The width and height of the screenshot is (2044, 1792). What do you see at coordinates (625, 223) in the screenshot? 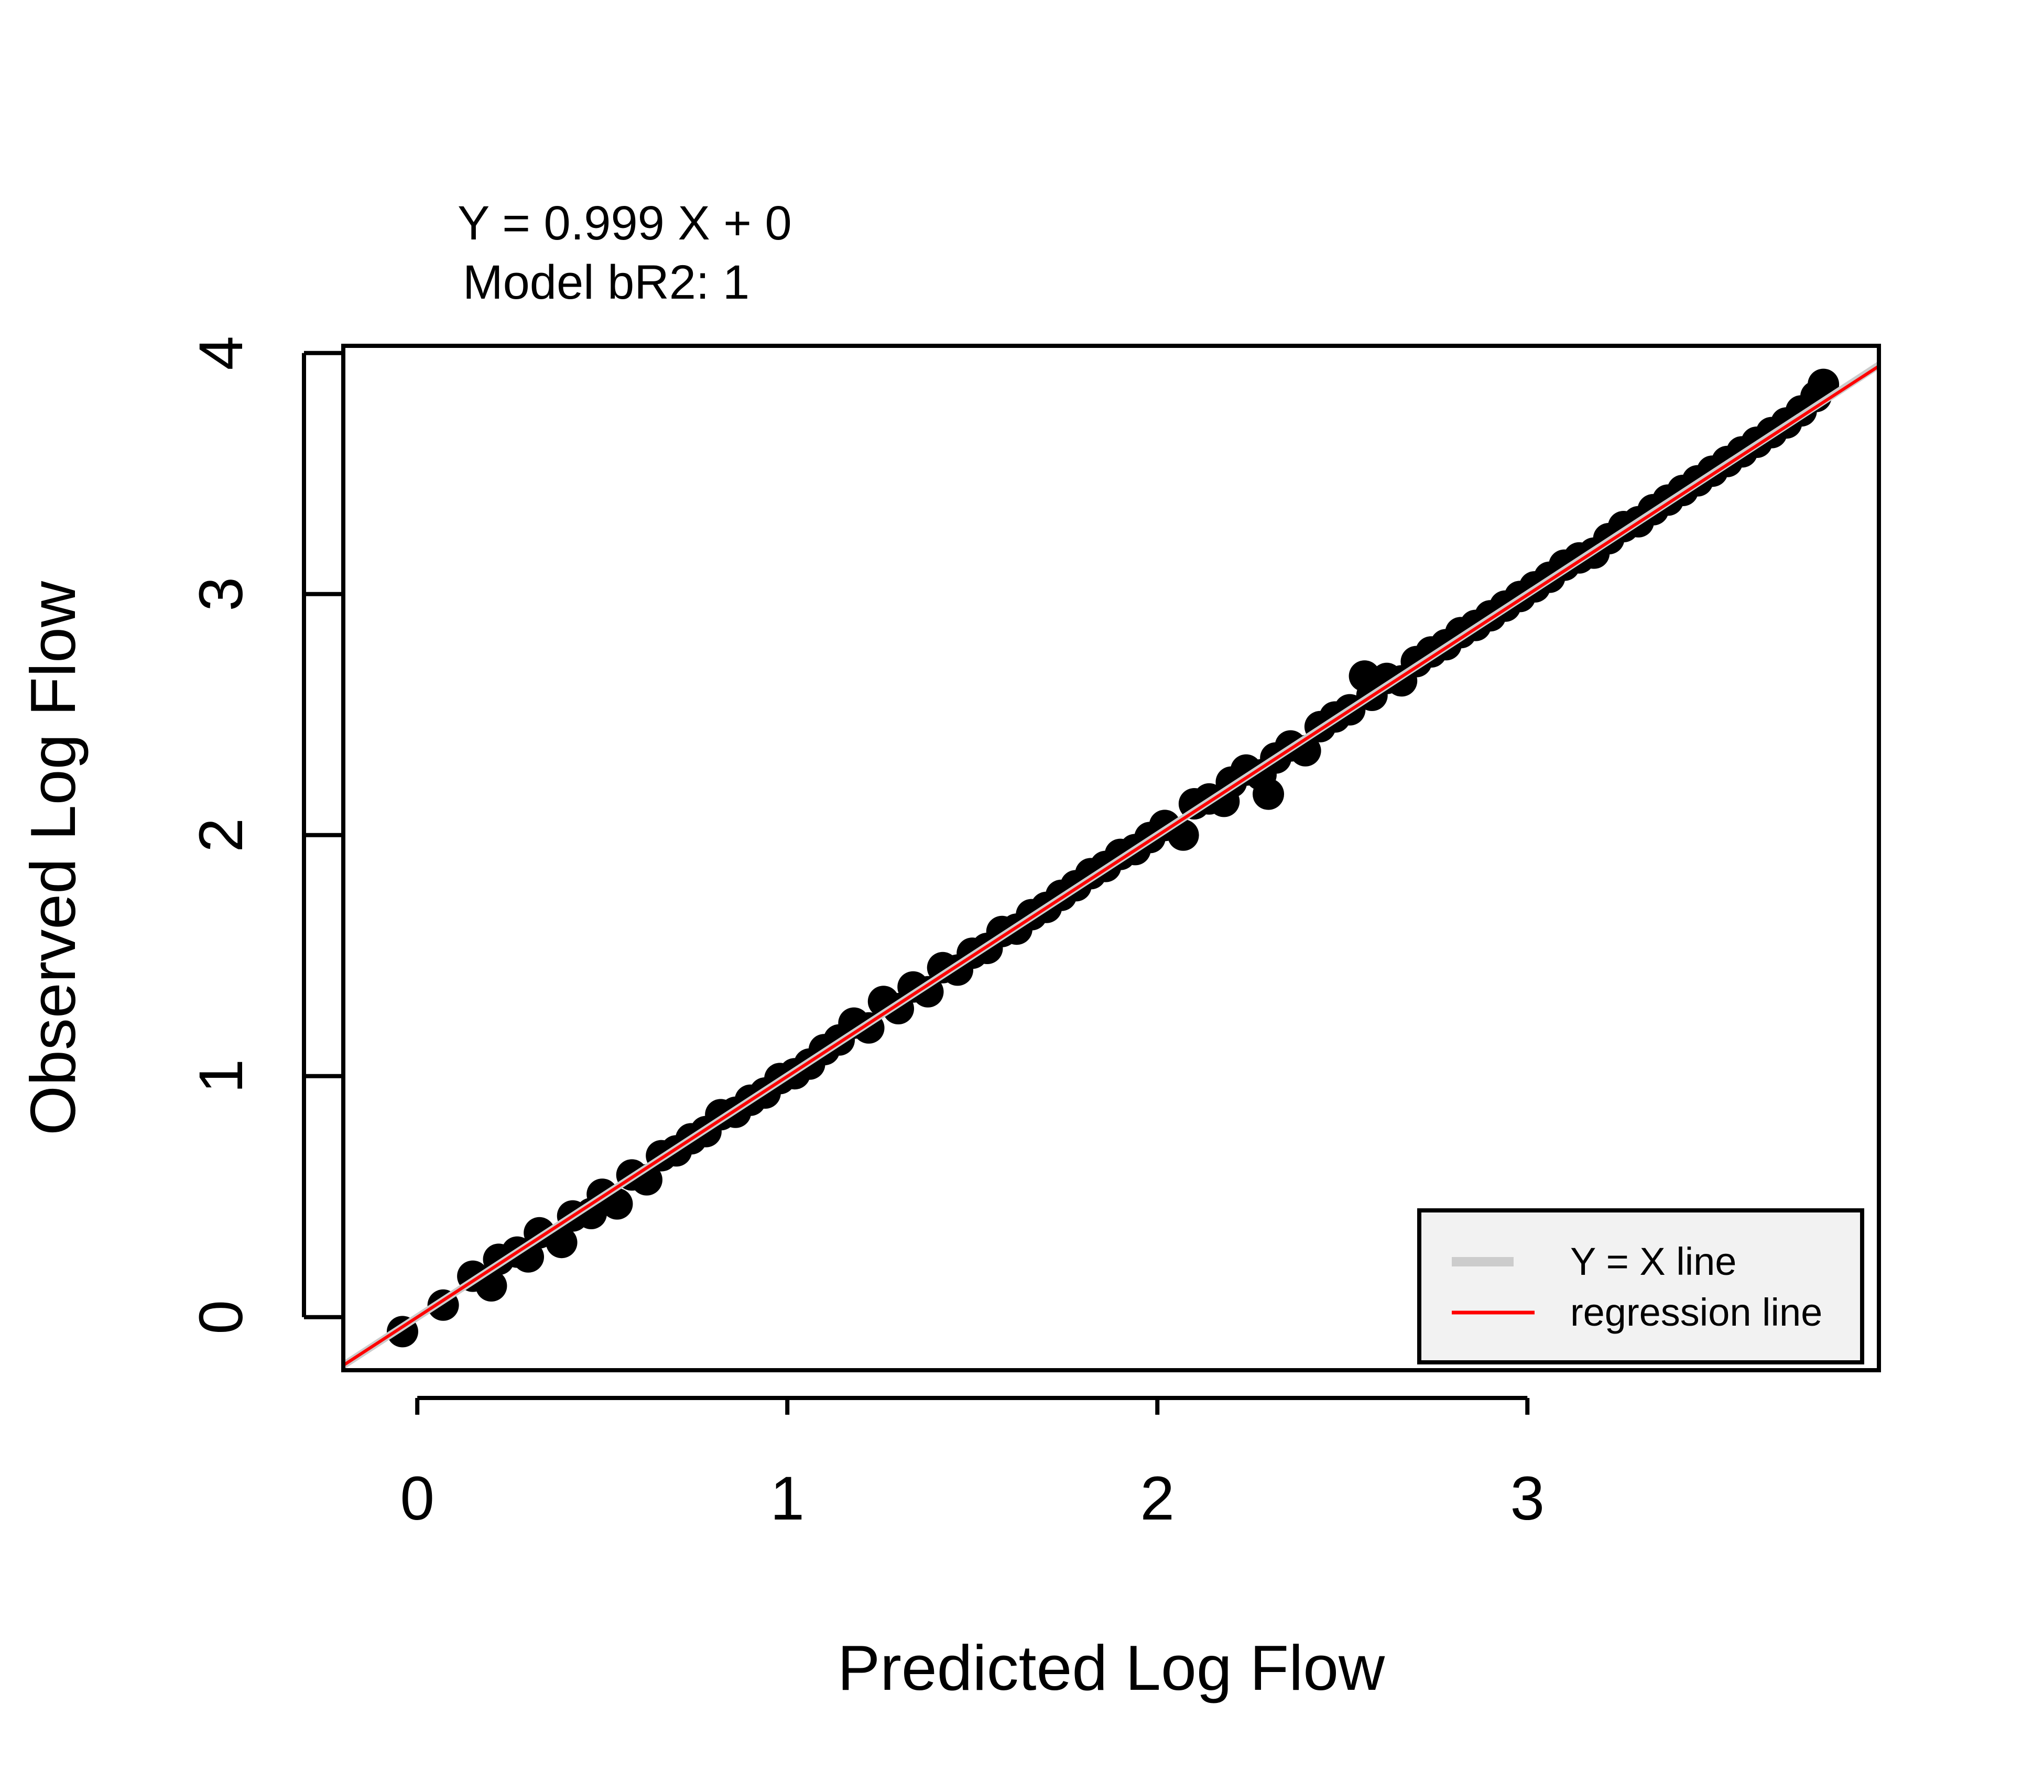
I see `equation-annotation: Y = 0.999 X + 0` at bounding box center [625, 223].